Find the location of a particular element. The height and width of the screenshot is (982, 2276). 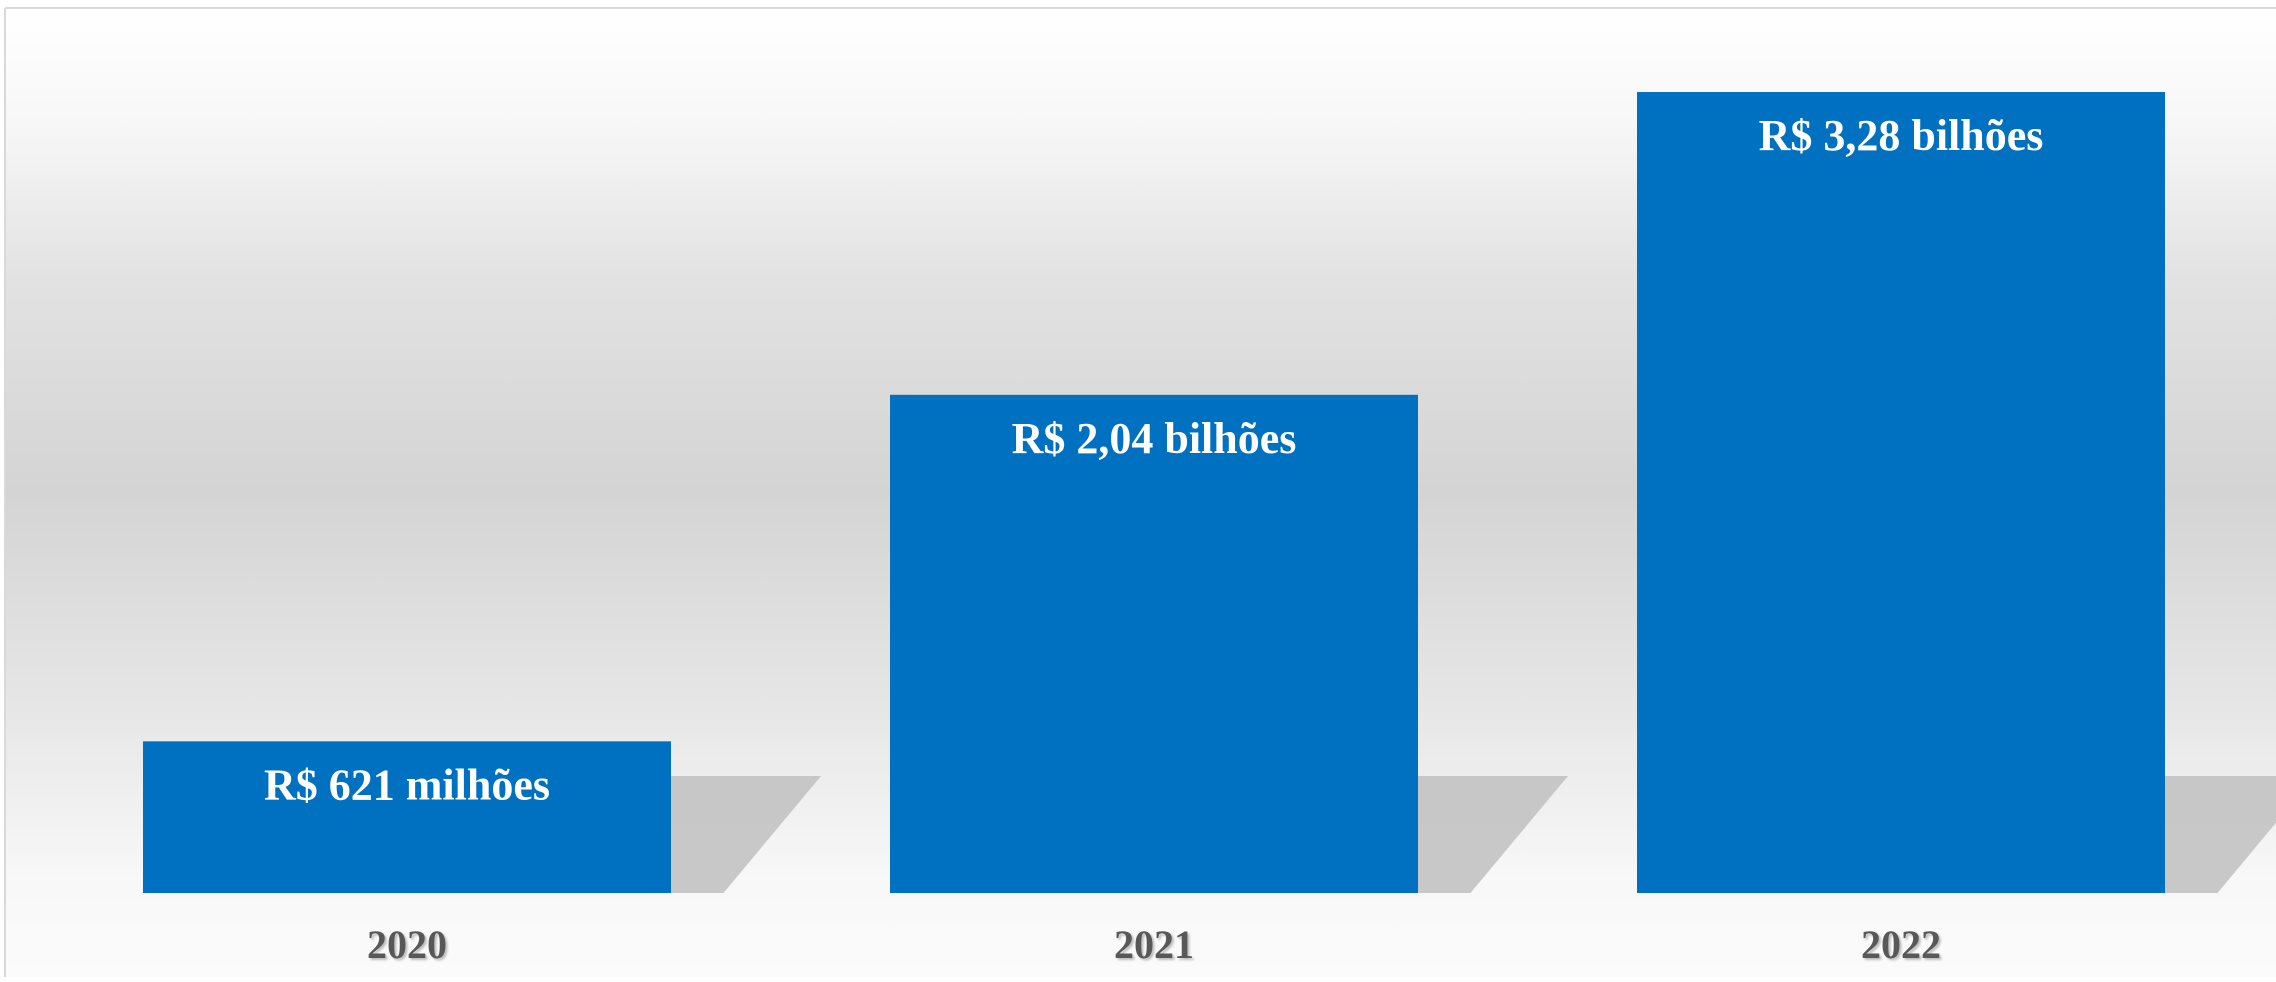

x-tick-label-2021: 2021 is located at coordinates (1154, 944).